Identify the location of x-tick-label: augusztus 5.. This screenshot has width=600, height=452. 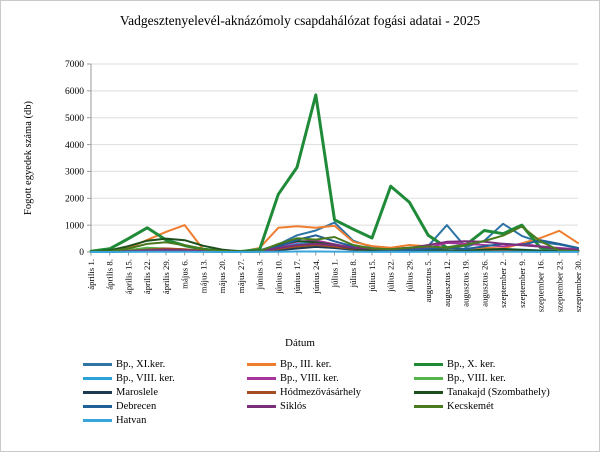
(428, 281).